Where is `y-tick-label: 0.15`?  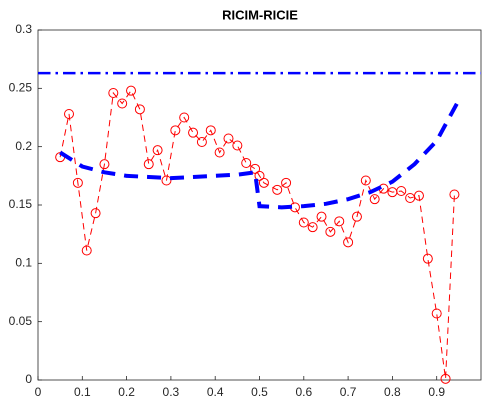
y-tick-label: 0.15 is located at coordinates (21, 204).